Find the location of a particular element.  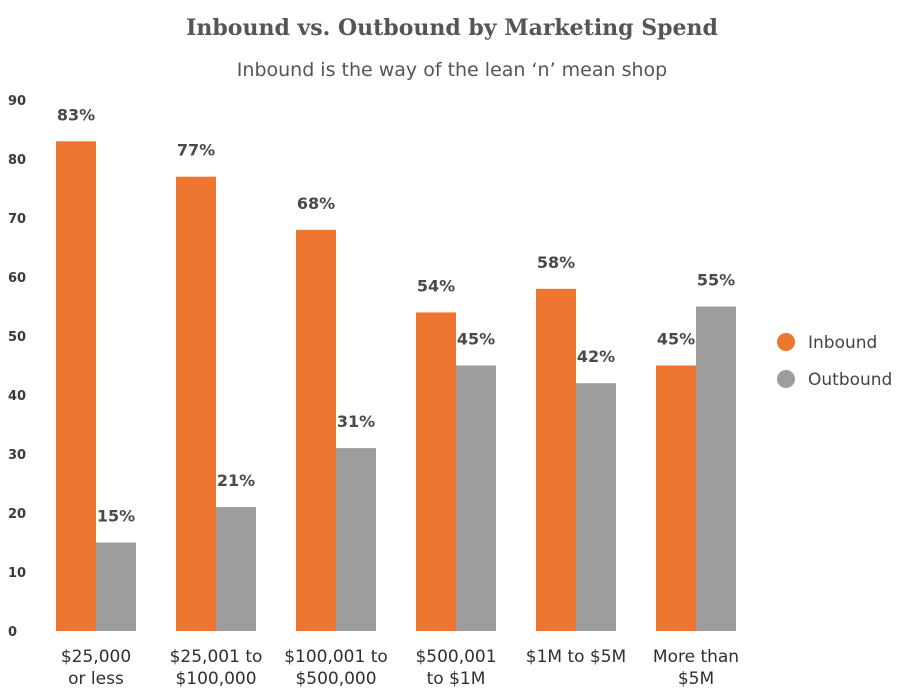

x-tick-label: $100,000 is located at coordinates (215, 679).